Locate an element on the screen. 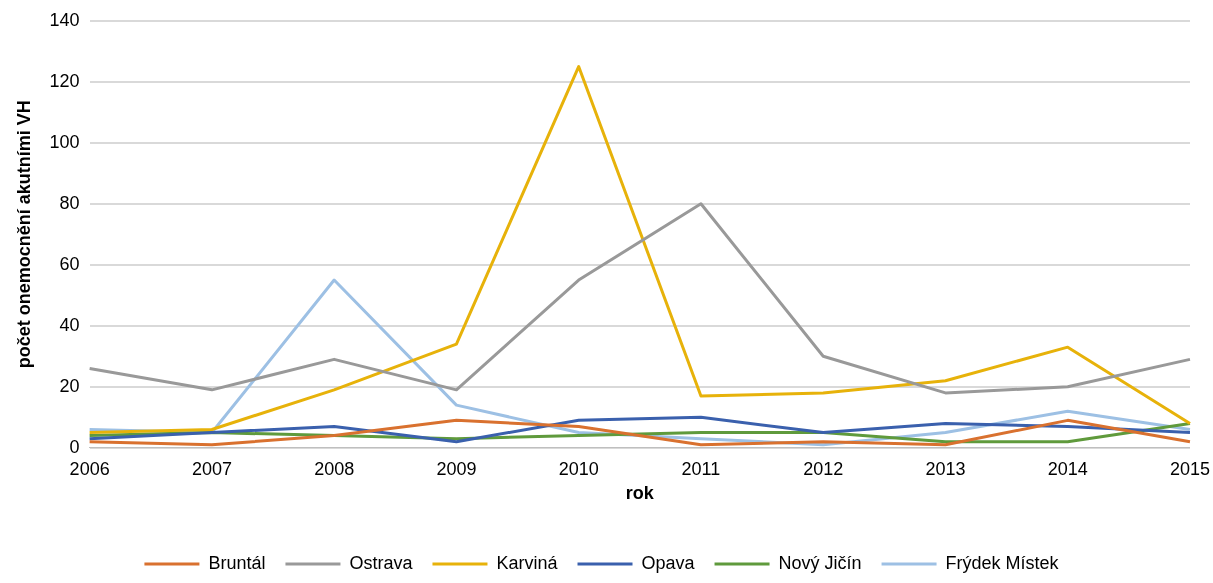  y-tick-label: 100 is located at coordinates (64, 141).